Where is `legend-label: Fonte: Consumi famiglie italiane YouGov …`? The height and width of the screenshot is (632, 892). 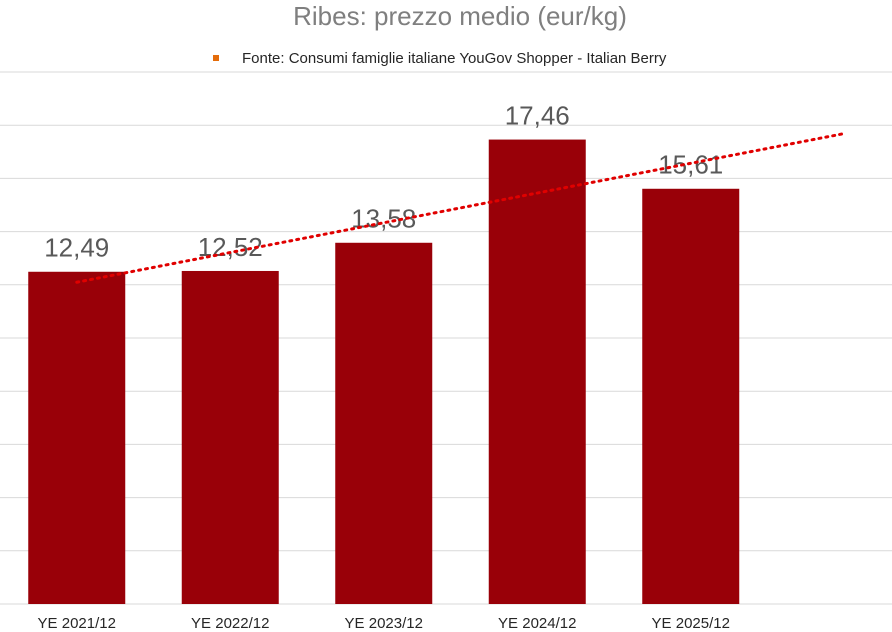
legend-label: Fonte: Consumi famiglie italiane YouGov … is located at coordinates (454, 58).